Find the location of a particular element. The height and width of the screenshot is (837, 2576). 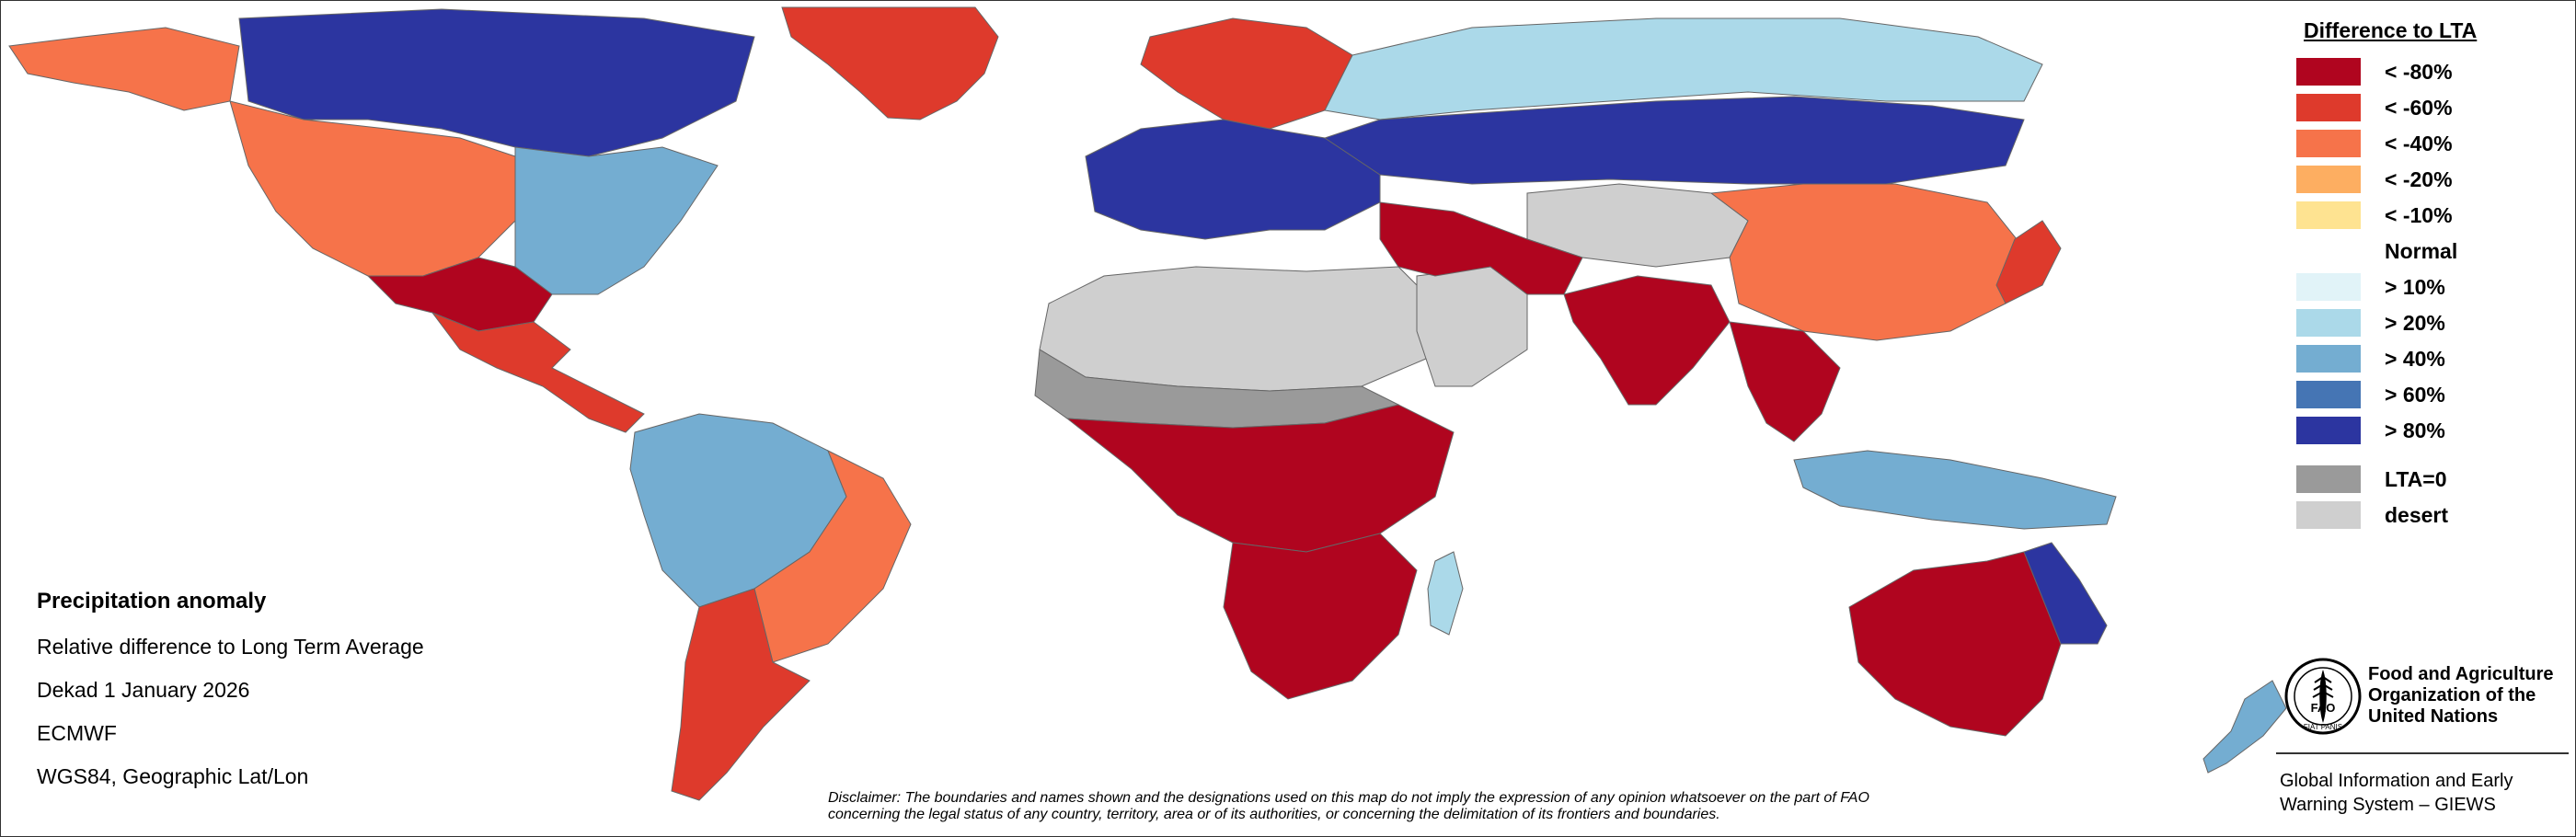

legend-label: Normal is located at coordinates (2421, 251).